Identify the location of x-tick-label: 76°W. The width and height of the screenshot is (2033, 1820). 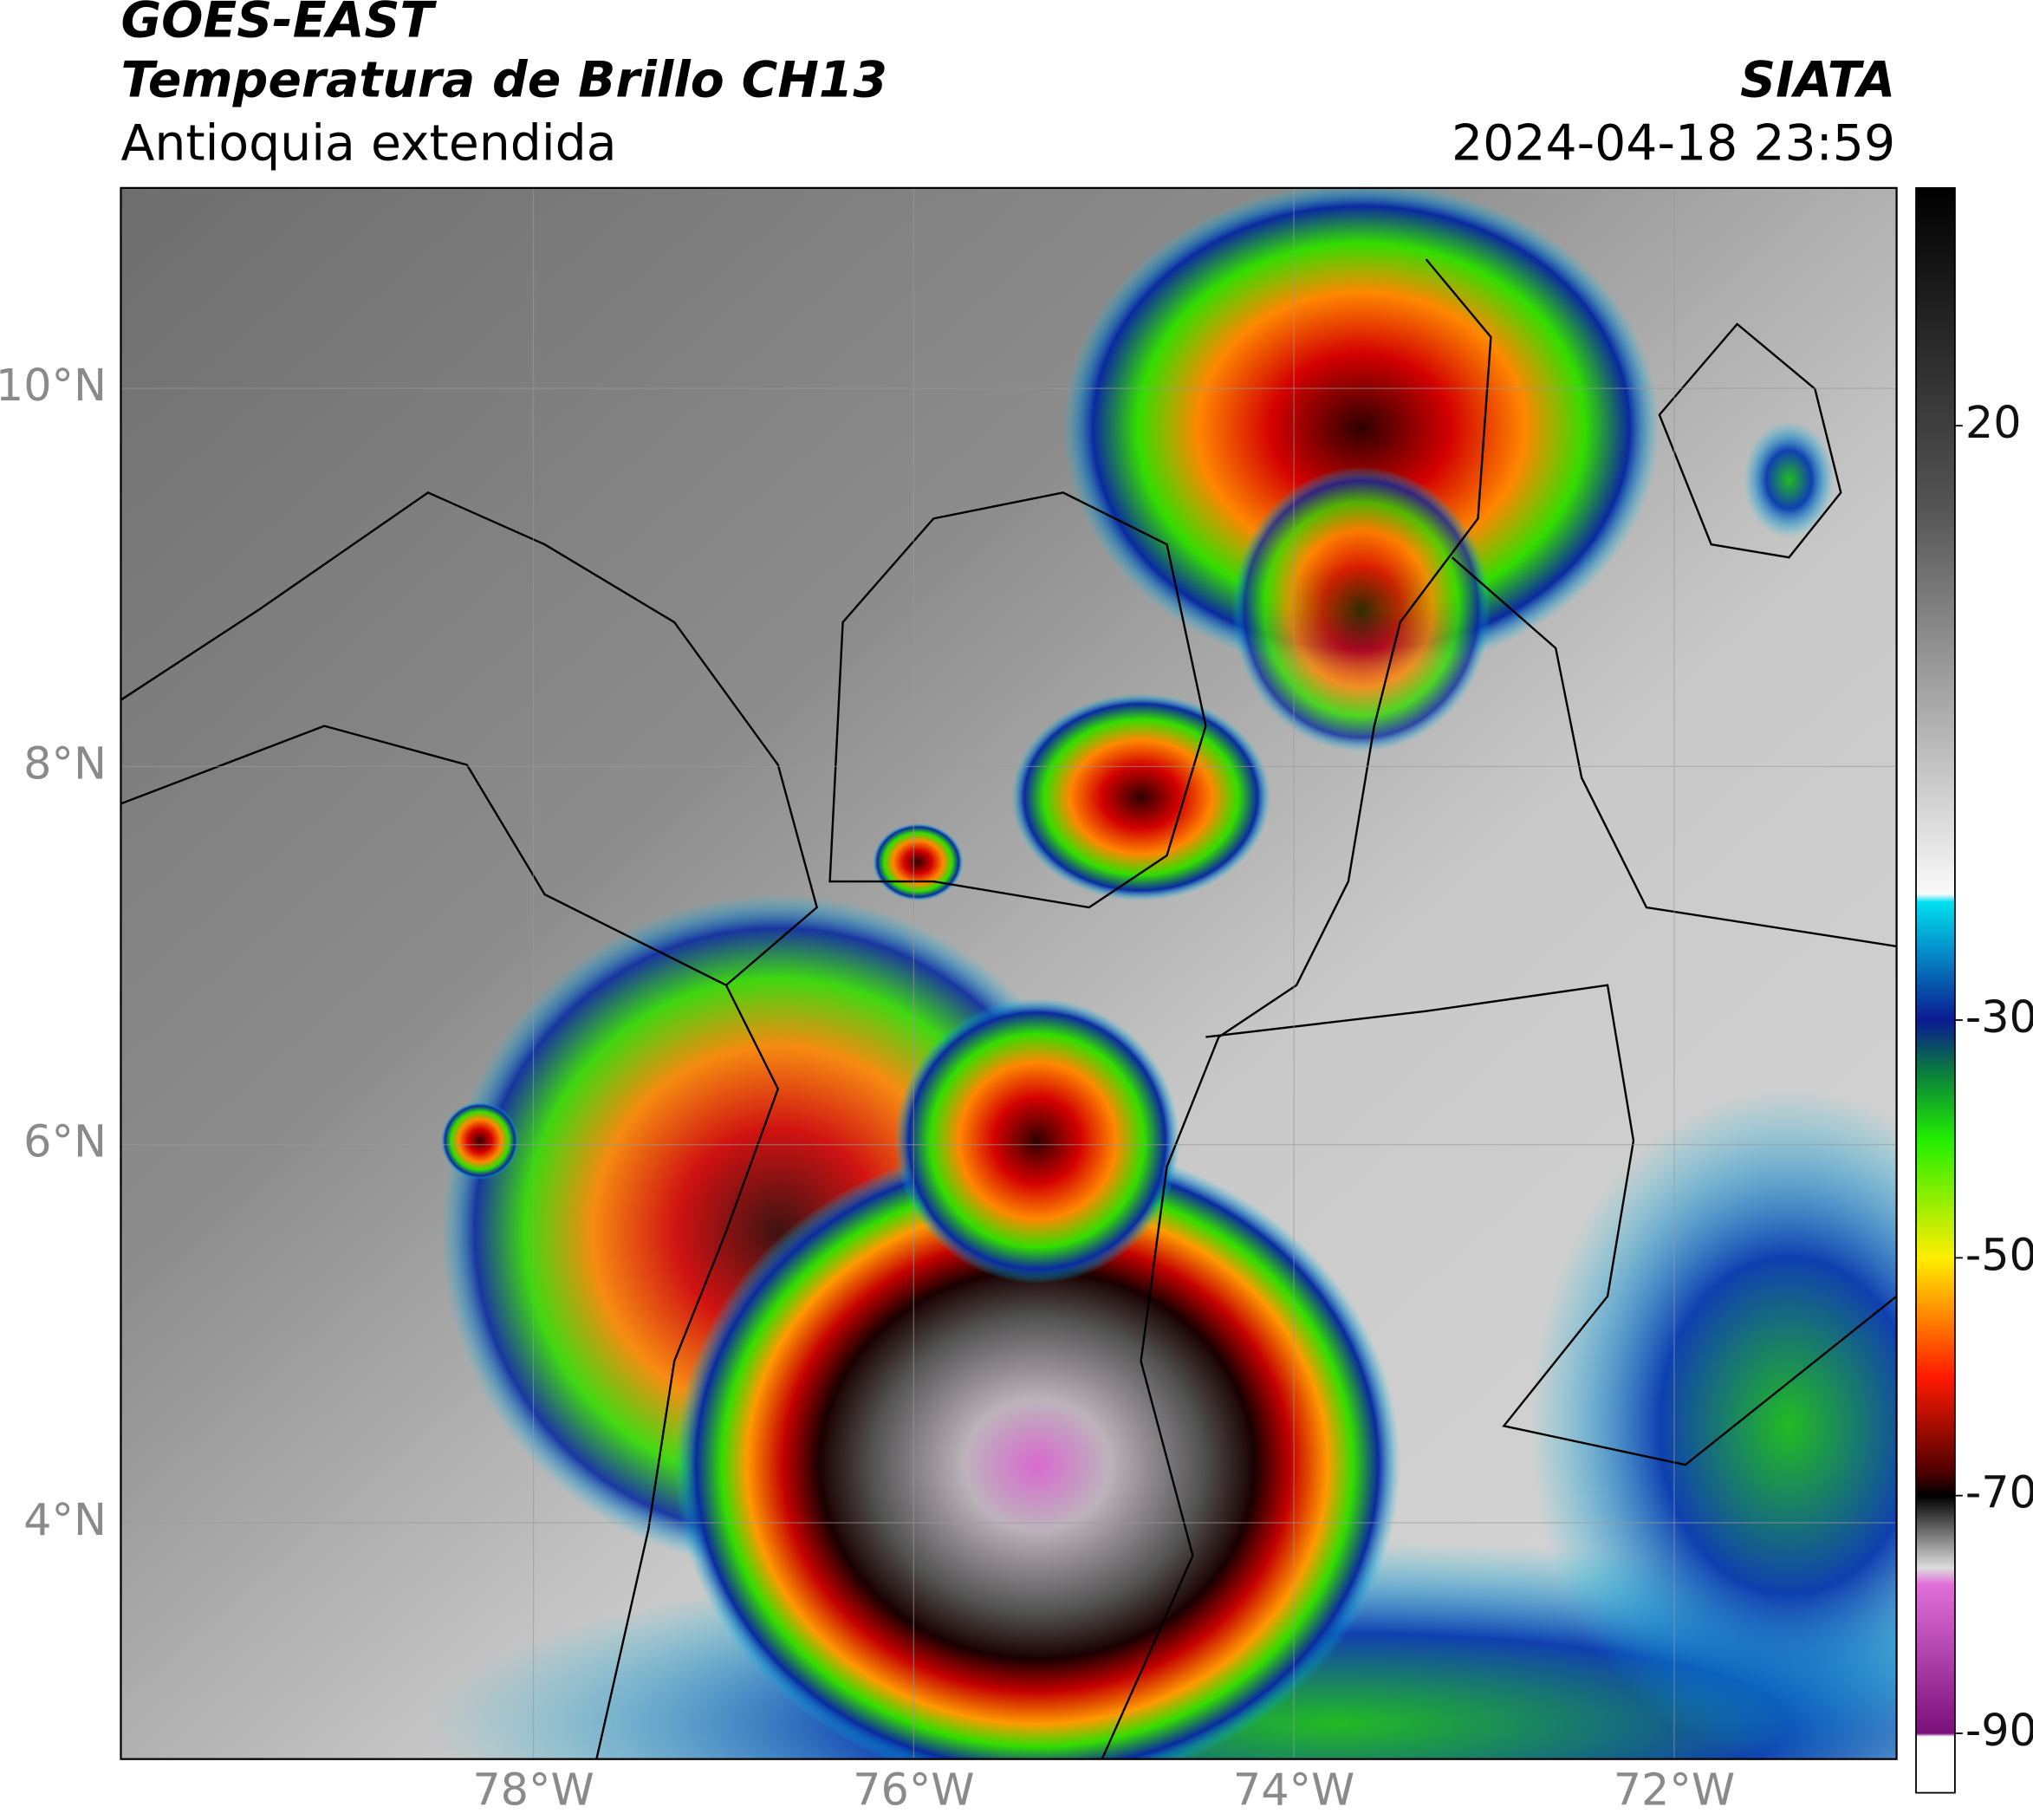
(914, 1790).